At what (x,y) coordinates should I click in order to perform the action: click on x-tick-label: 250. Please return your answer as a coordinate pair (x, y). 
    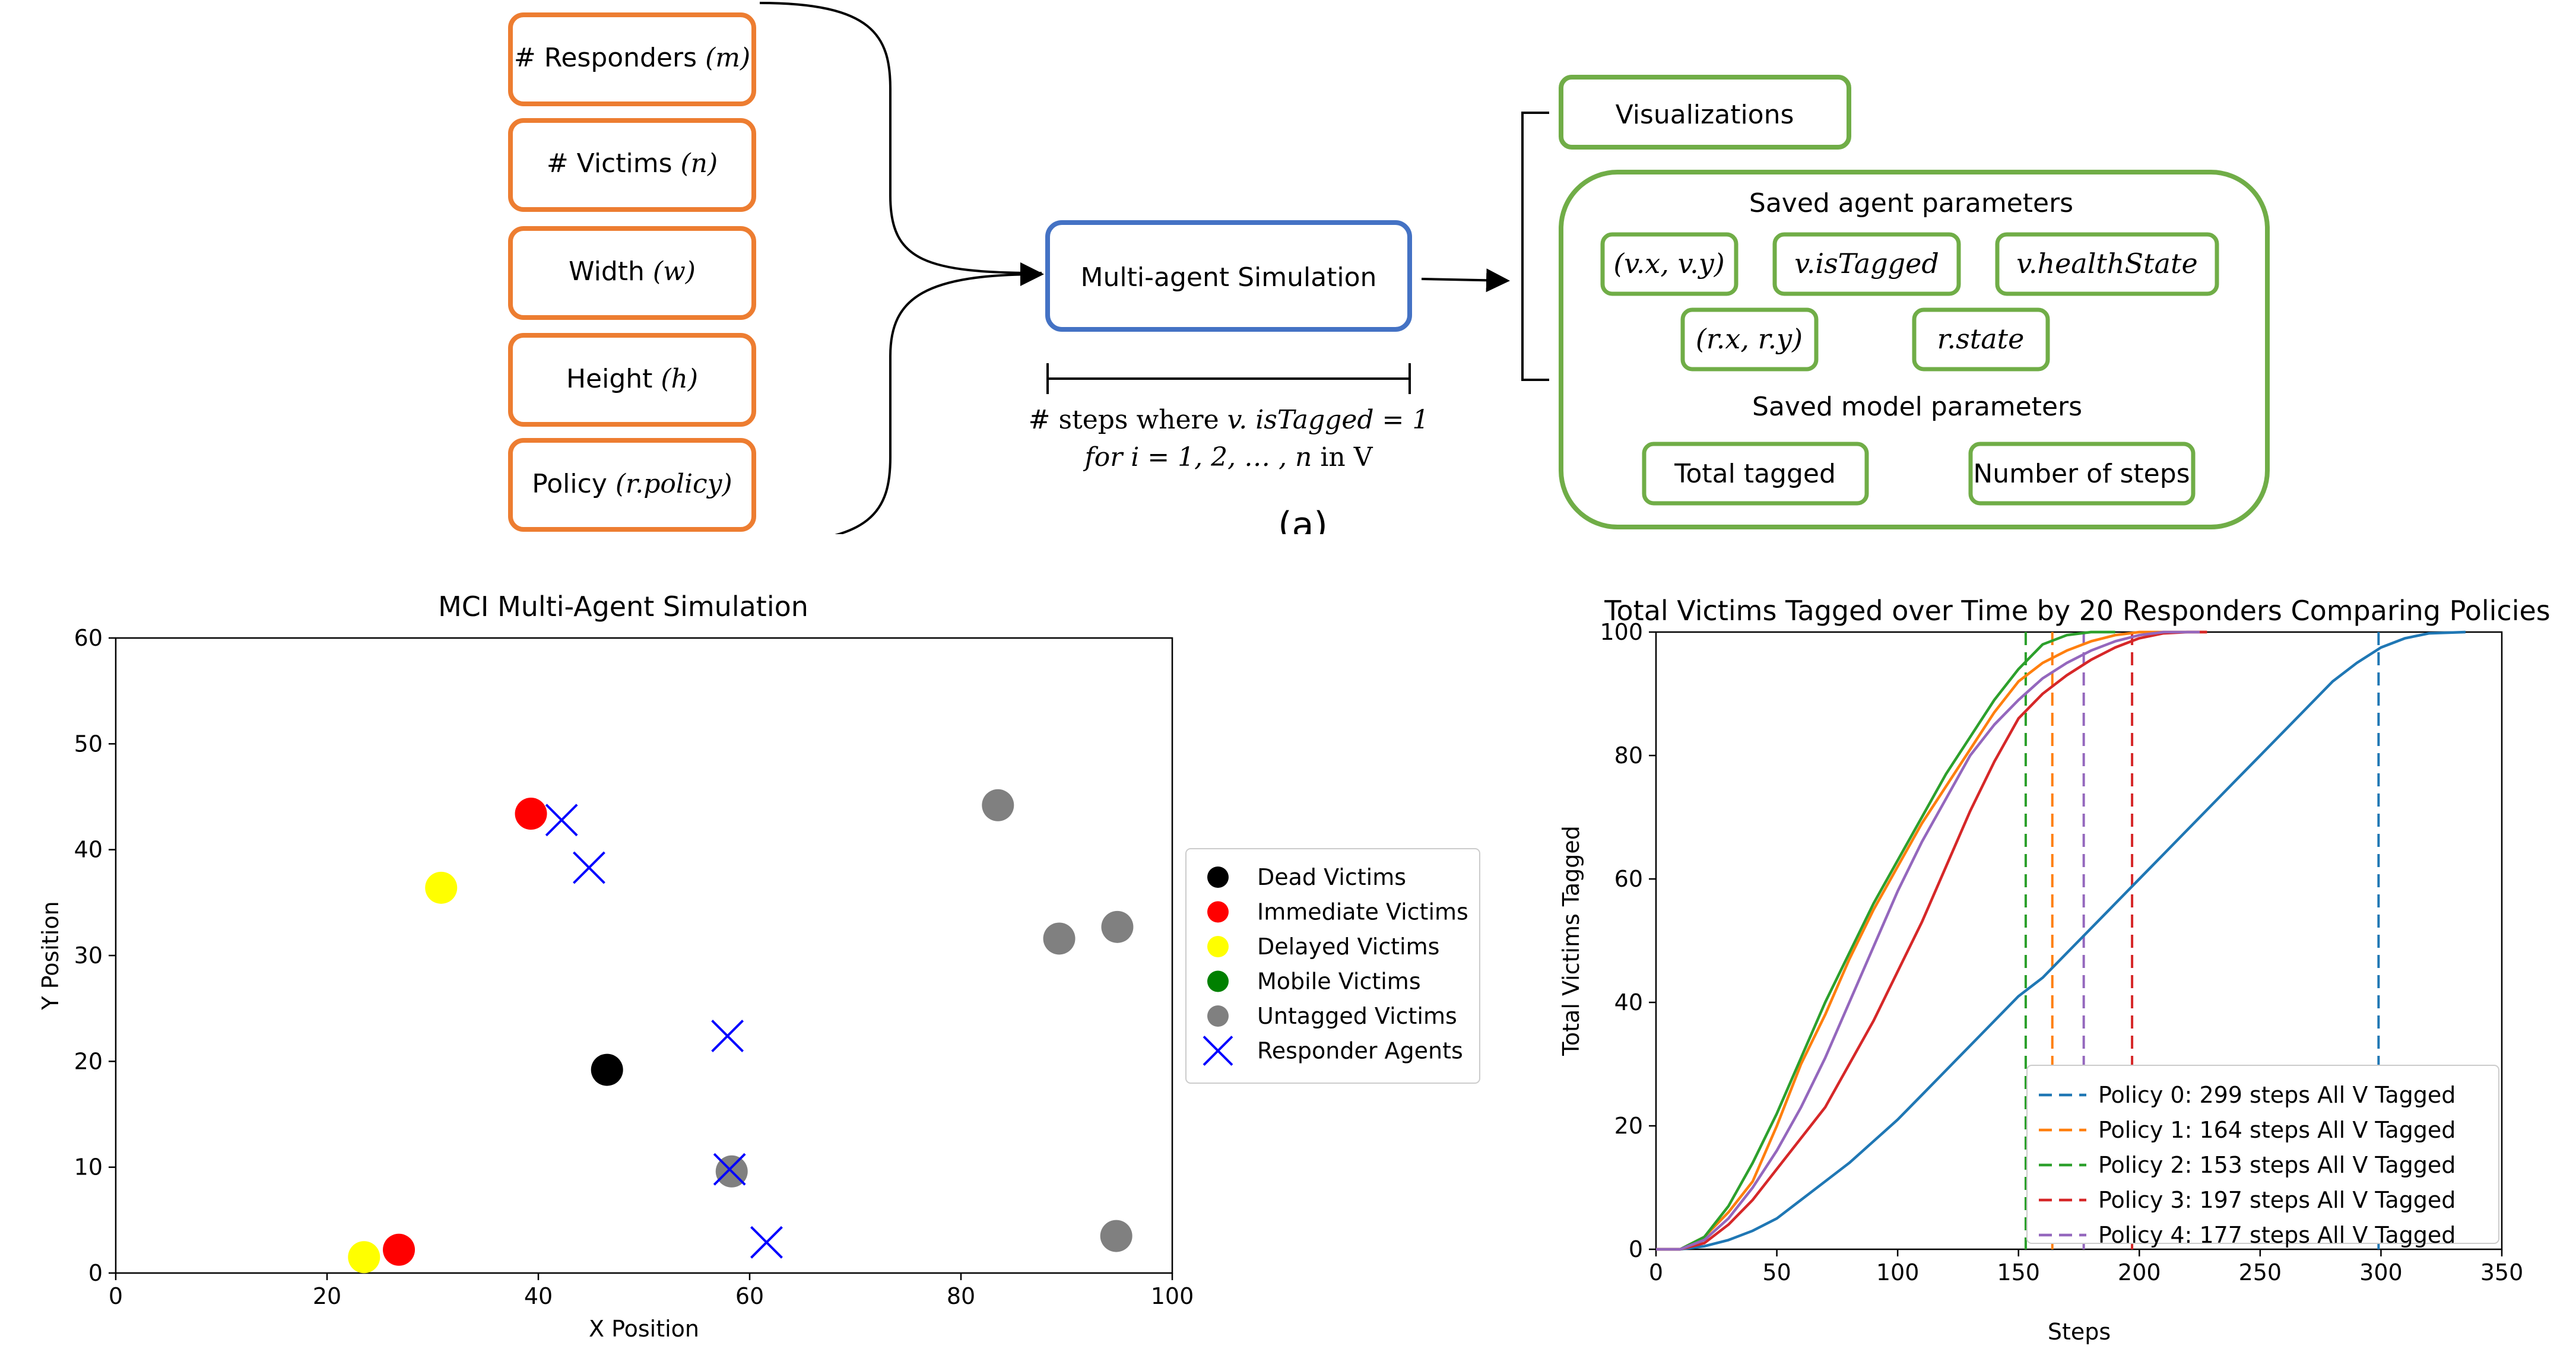
    Looking at the image, I should click on (2260, 1272).